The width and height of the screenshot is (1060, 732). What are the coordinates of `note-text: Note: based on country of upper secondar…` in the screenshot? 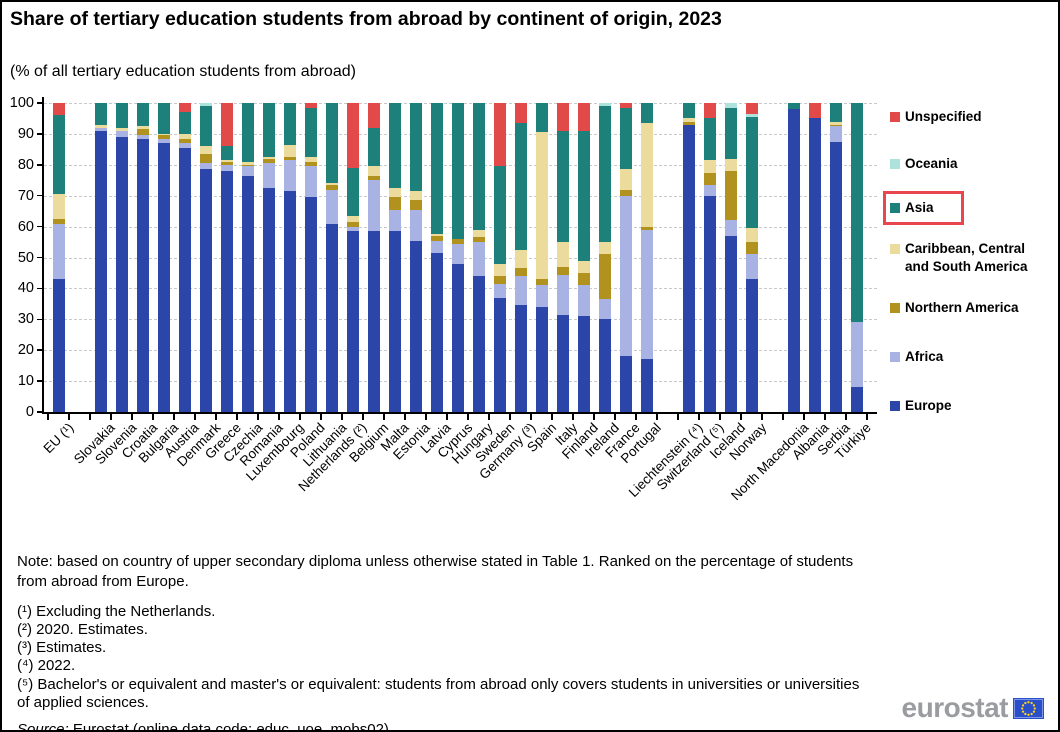 It's located at (435, 571).